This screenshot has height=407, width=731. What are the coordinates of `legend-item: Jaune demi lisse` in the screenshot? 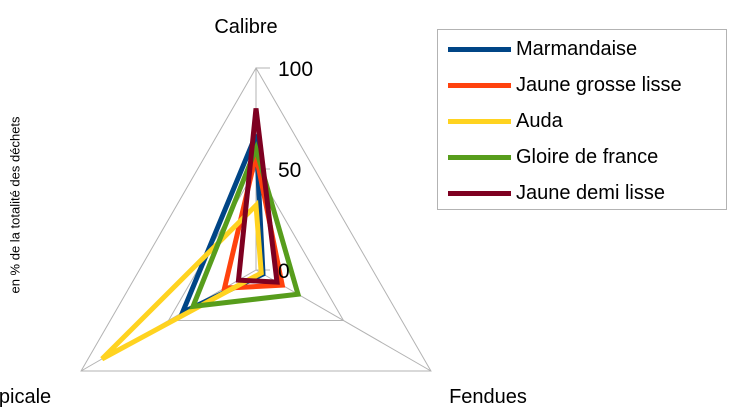 It's located at (582, 194).